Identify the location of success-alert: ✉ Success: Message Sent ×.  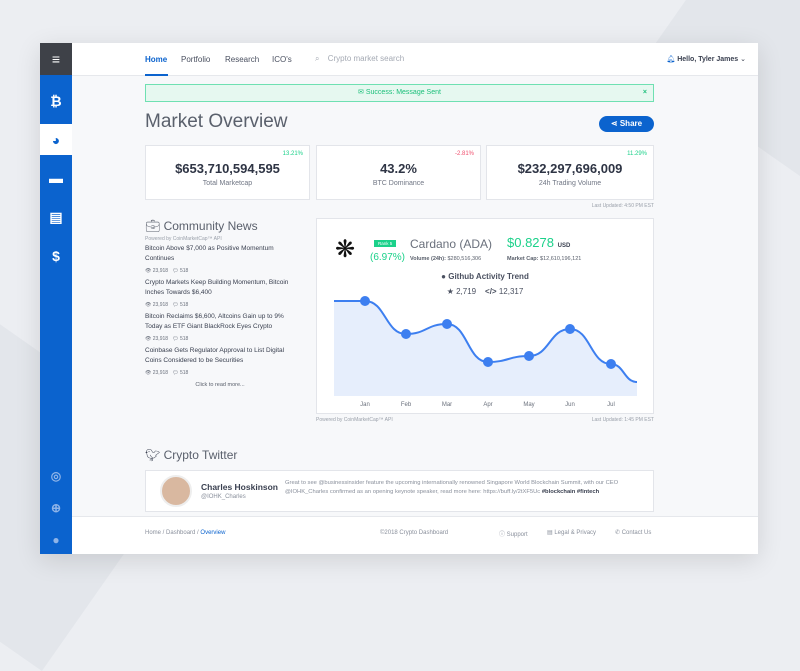
(399, 93).